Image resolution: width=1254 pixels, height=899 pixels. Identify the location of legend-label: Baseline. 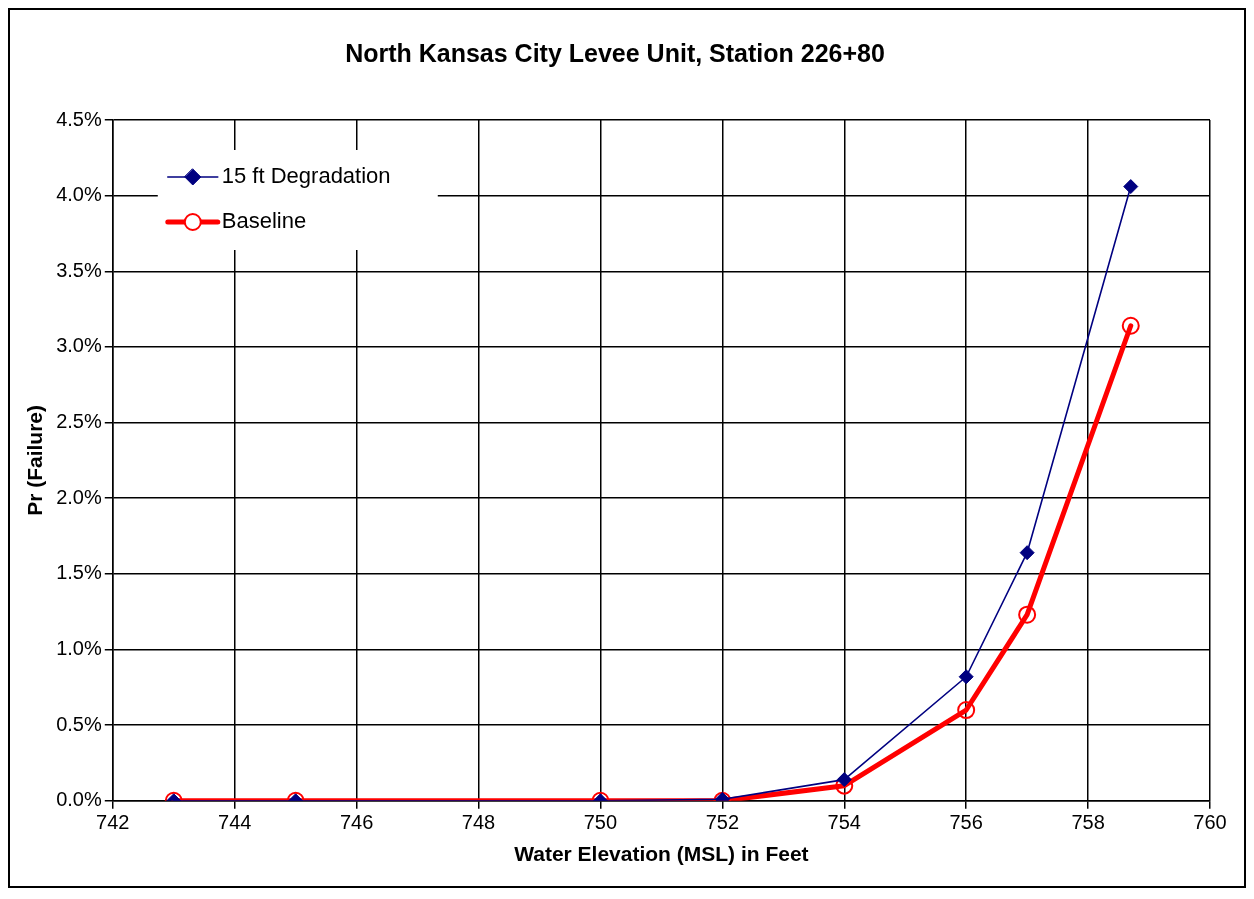
(264, 221).